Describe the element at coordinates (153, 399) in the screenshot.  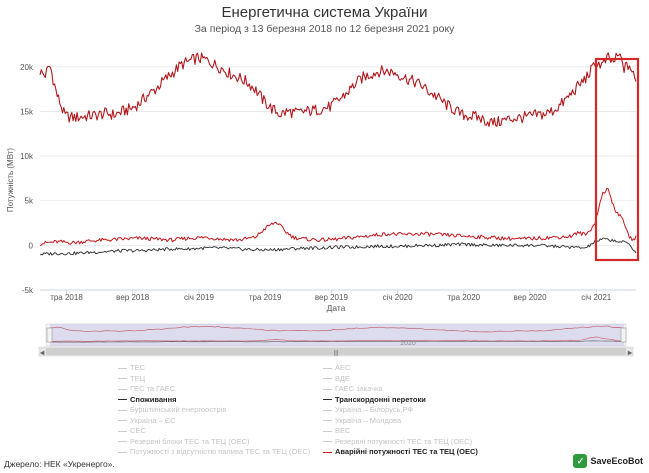
I see `legend-label: Споживання` at that location.